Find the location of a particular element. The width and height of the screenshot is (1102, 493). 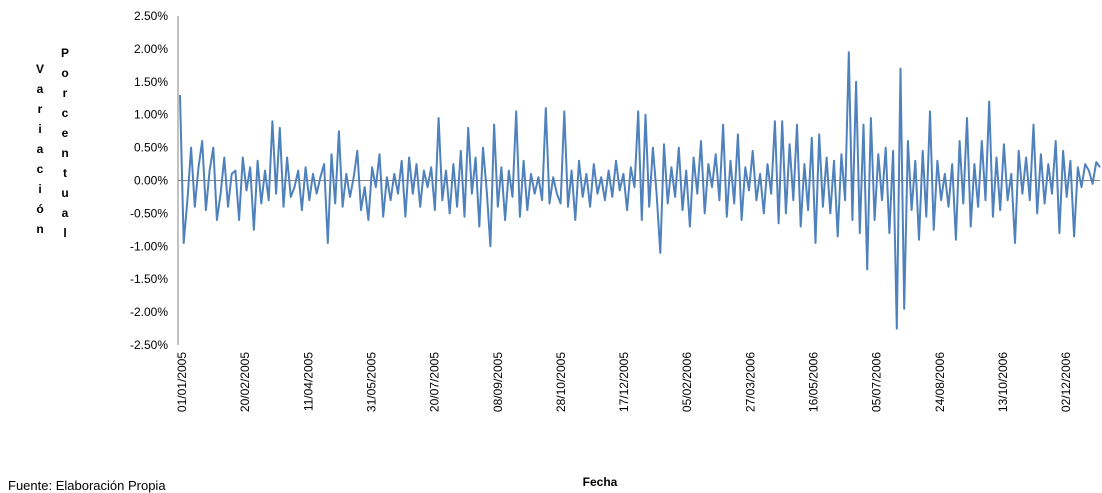

y-tick-label: 2.00% is located at coordinates (151, 49).